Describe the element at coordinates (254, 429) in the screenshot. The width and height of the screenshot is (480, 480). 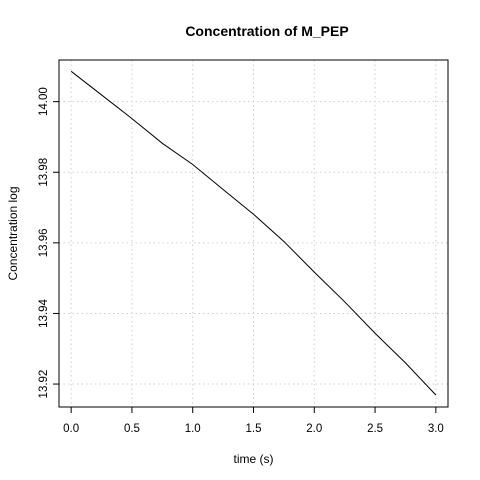
I see `x-tick-label: 1.5` at that location.